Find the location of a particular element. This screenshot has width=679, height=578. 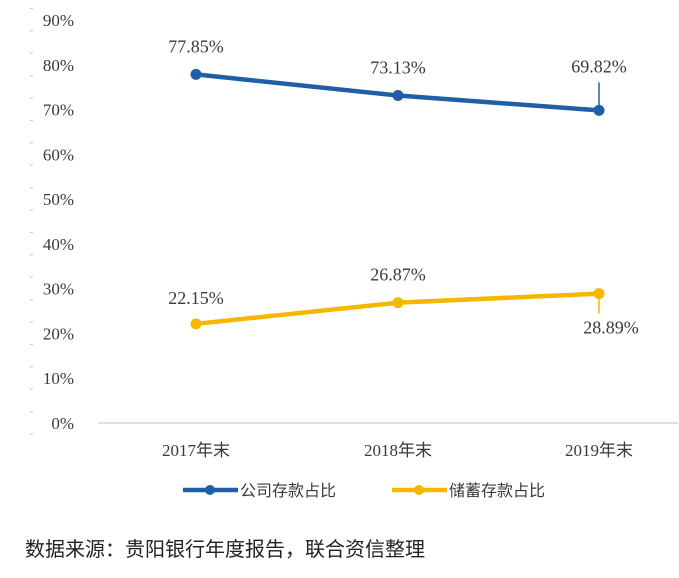

x-tick-label: 2017年末 is located at coordinates (196, 450).